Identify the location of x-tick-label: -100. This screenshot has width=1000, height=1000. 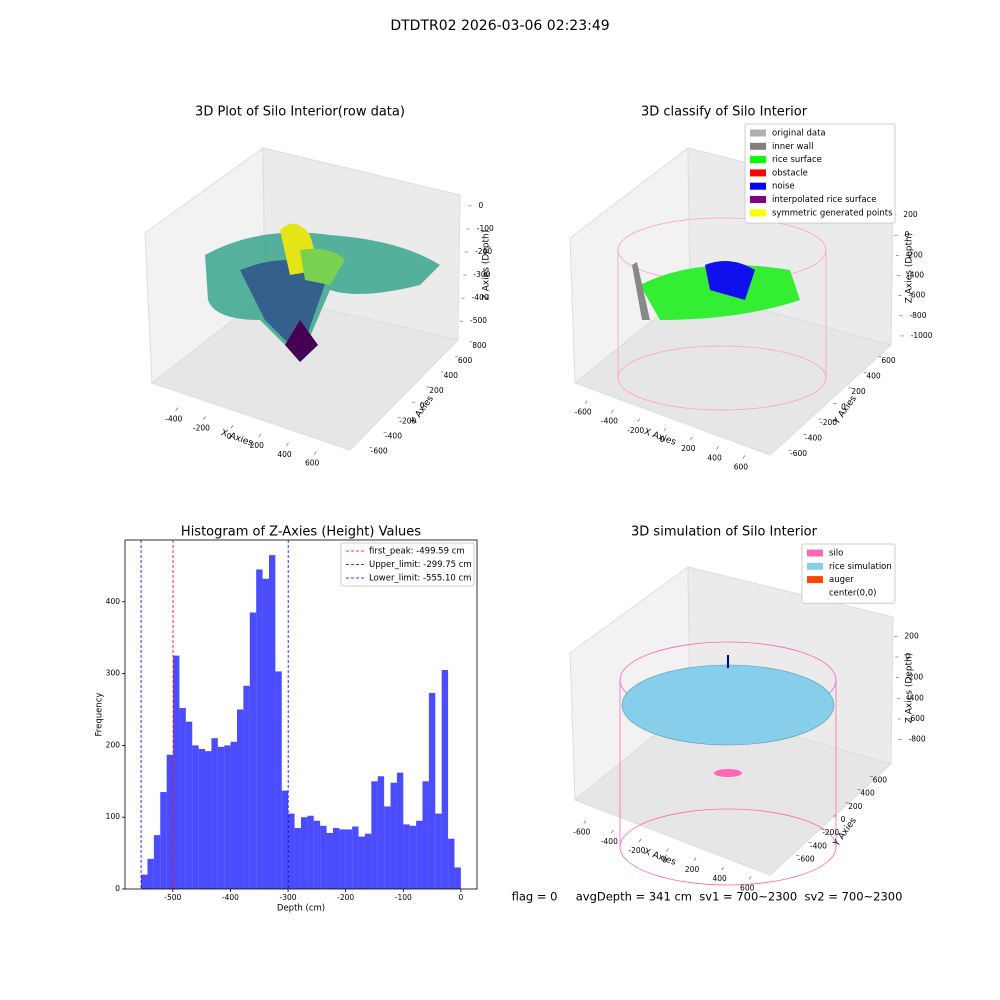
(403, 897).